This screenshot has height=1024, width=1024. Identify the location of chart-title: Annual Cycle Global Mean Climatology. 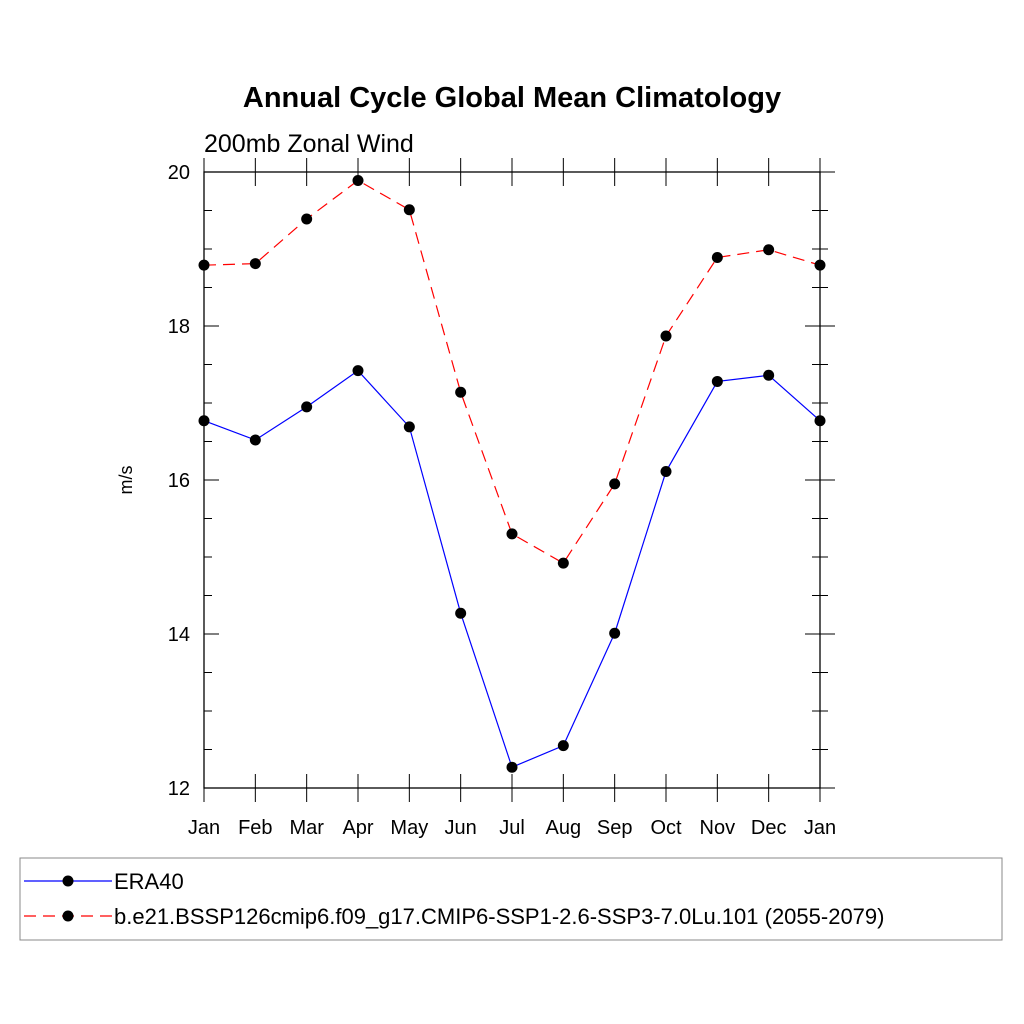
(512, 98).